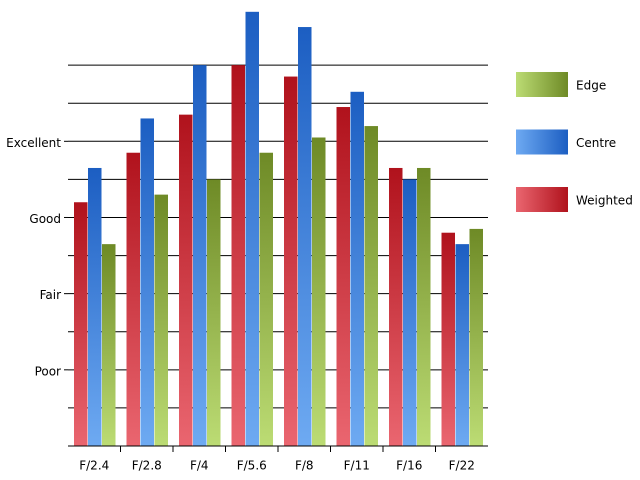 The height and width of the screenshot is (480, 640). What do you see at coordinates (357, 466) in the screenshot?
I see `x-tick-label: F/11` at bounding box center [357, 466].